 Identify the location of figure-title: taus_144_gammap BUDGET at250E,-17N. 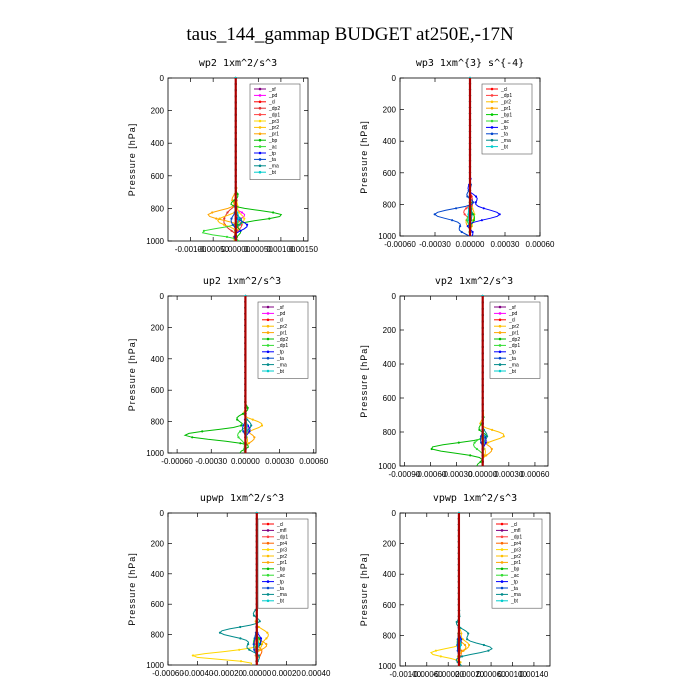
(350, 34).